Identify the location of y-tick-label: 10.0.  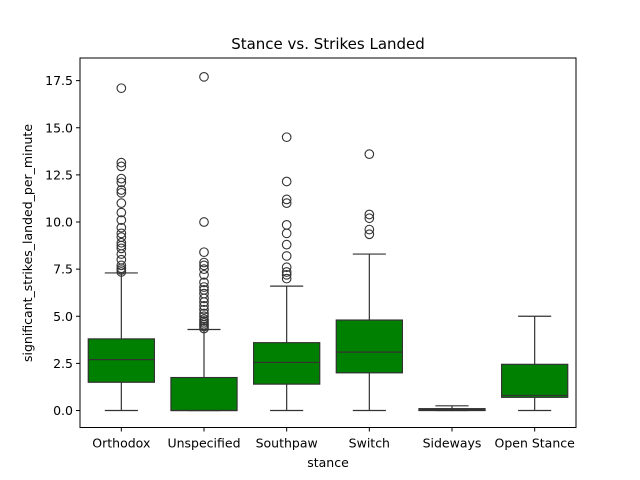
(59, 222).